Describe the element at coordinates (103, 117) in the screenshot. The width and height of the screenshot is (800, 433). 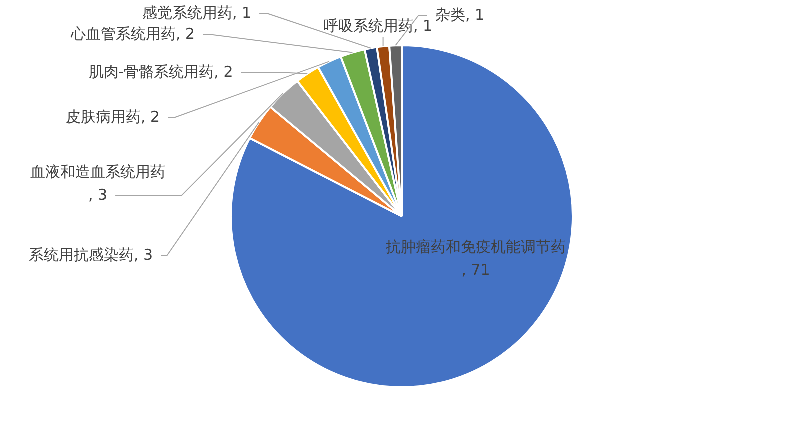
I see `slice-label: 皮肤病用药` at that location.